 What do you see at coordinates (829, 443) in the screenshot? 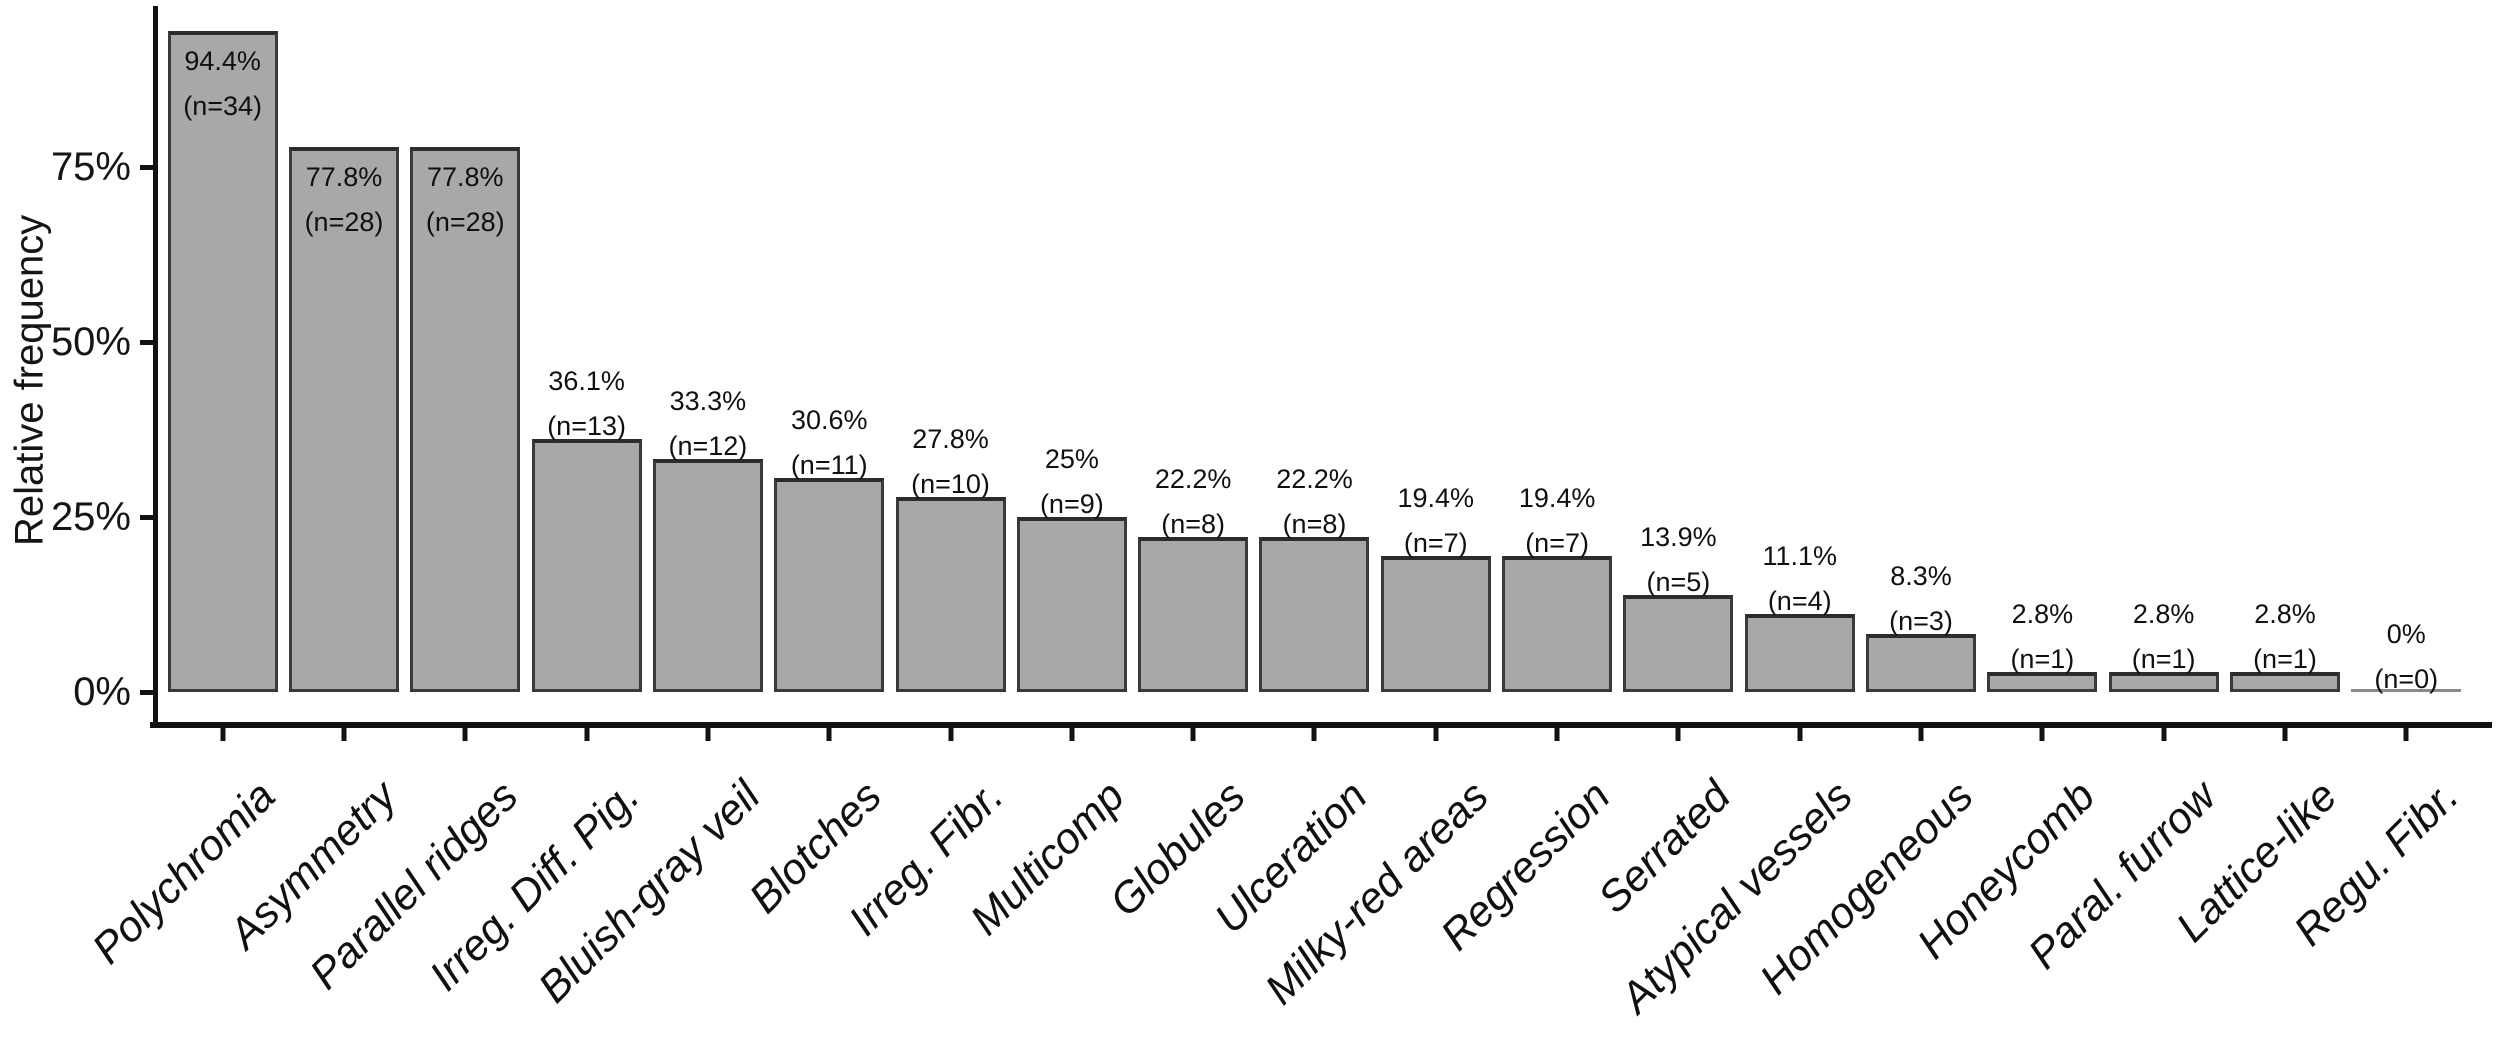
I see `bar-value-label-group: 30.6% (n=11)` at bounding box center [829, 443].